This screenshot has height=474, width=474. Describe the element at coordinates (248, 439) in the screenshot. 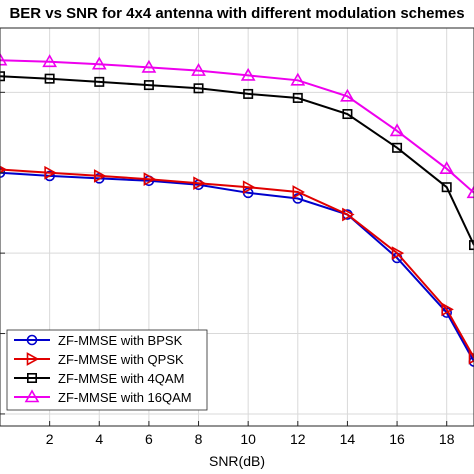

I see `x-tick-label: 10` at that location.